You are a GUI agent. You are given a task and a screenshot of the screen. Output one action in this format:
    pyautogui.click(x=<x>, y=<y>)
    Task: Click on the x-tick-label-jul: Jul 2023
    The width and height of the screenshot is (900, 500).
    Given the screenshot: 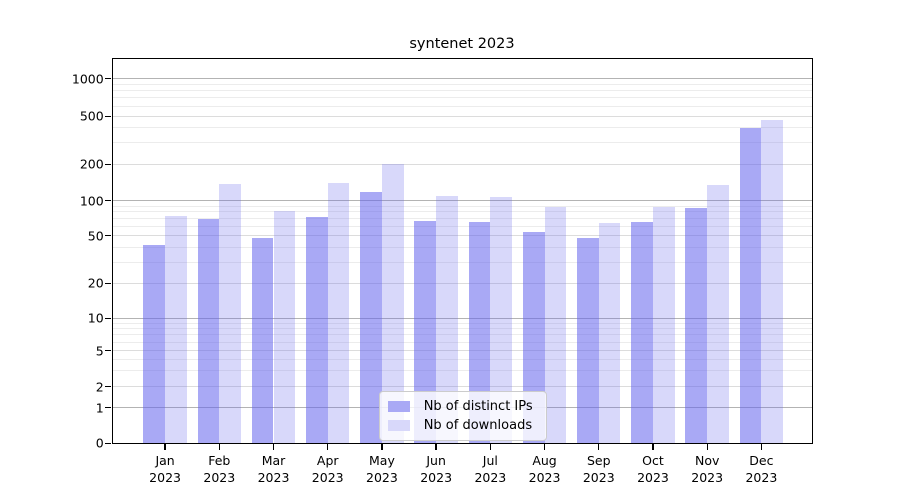 What is the action you would take?
    pyautogui.click(x=490, y=469)
    